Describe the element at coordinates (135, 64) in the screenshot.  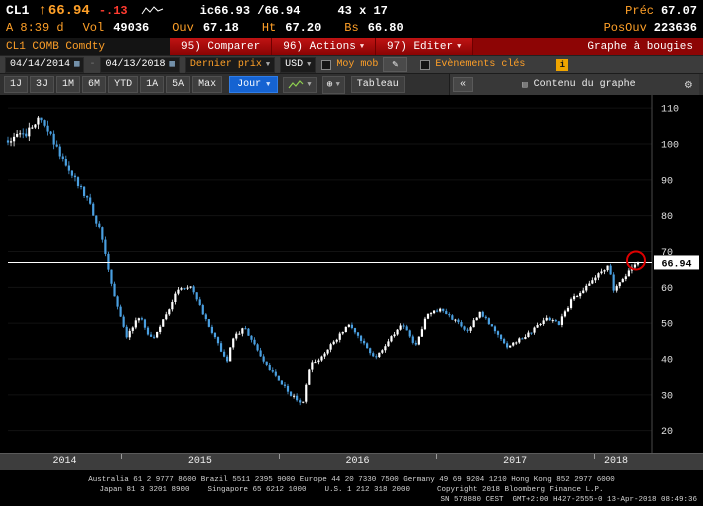
I see `date-to-value: 04/13/2018` at that location.